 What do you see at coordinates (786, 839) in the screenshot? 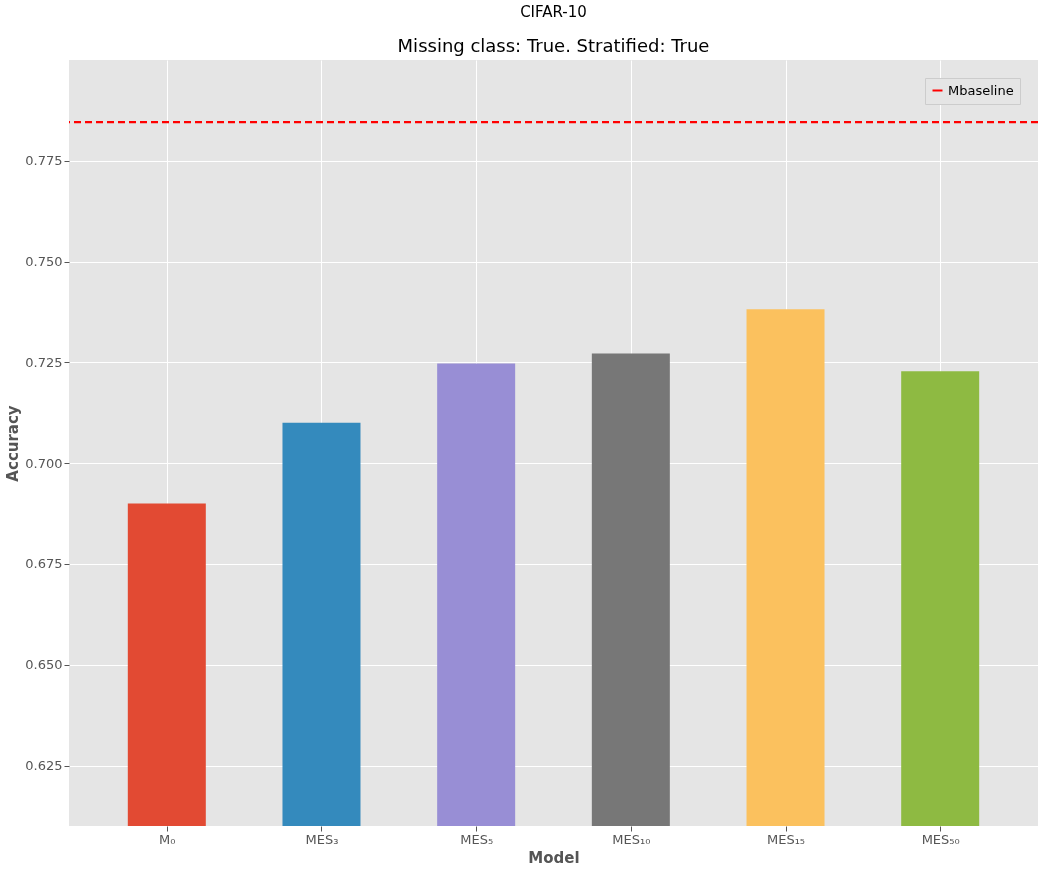
I see `x-tick-label: MES₁₅` at bounding box center [786, 839].